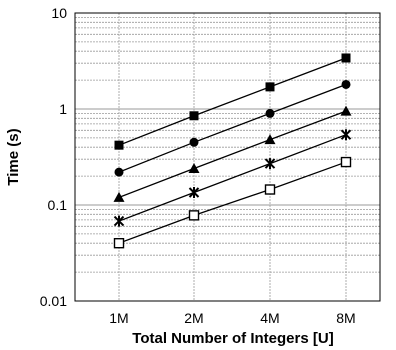  Describe the element at coordinates (63, 109) in the screenshot. I see `y-tick-label: 1` at that location.